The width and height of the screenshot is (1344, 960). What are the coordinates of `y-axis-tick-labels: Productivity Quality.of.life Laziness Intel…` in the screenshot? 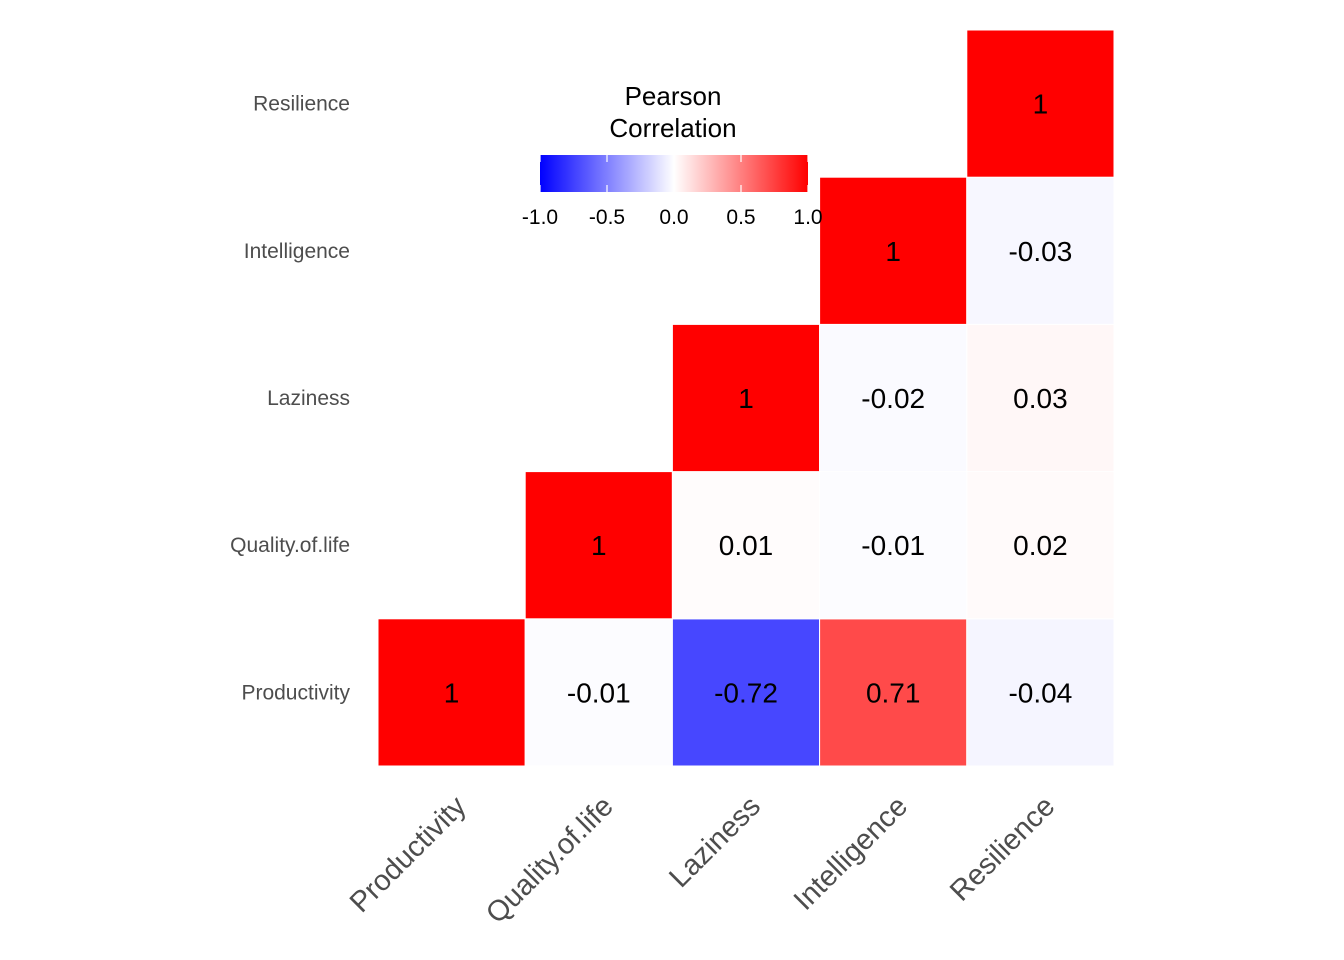 It's located at (290, 399).